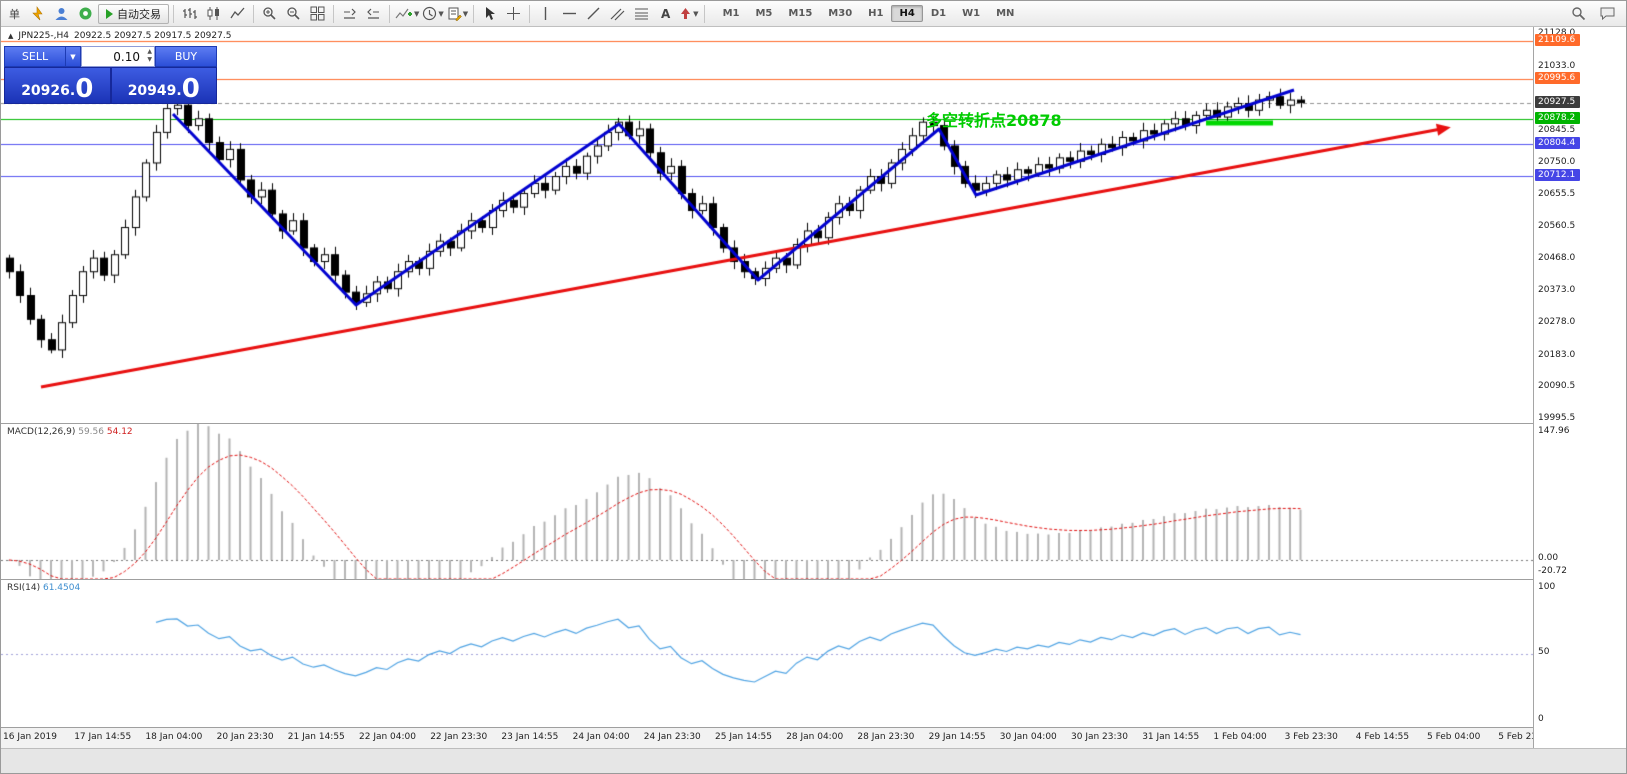 Image resolution: width=1627 pixels, height=774 pixels. What do you see at coordinates (441, 13) in the screenshot?
I see `dropdown-caret-icon: ▼` at bounding box center [441, 13].